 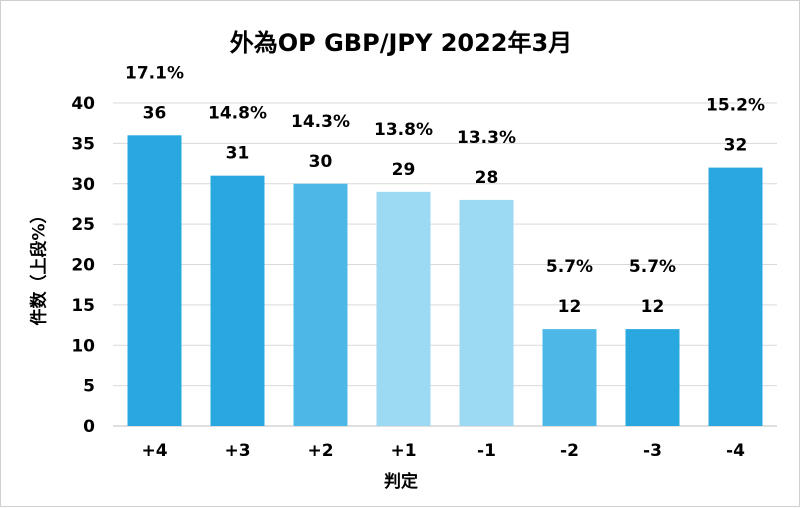 I want to click on data-label-count: 31, so click(x=238, y=154).